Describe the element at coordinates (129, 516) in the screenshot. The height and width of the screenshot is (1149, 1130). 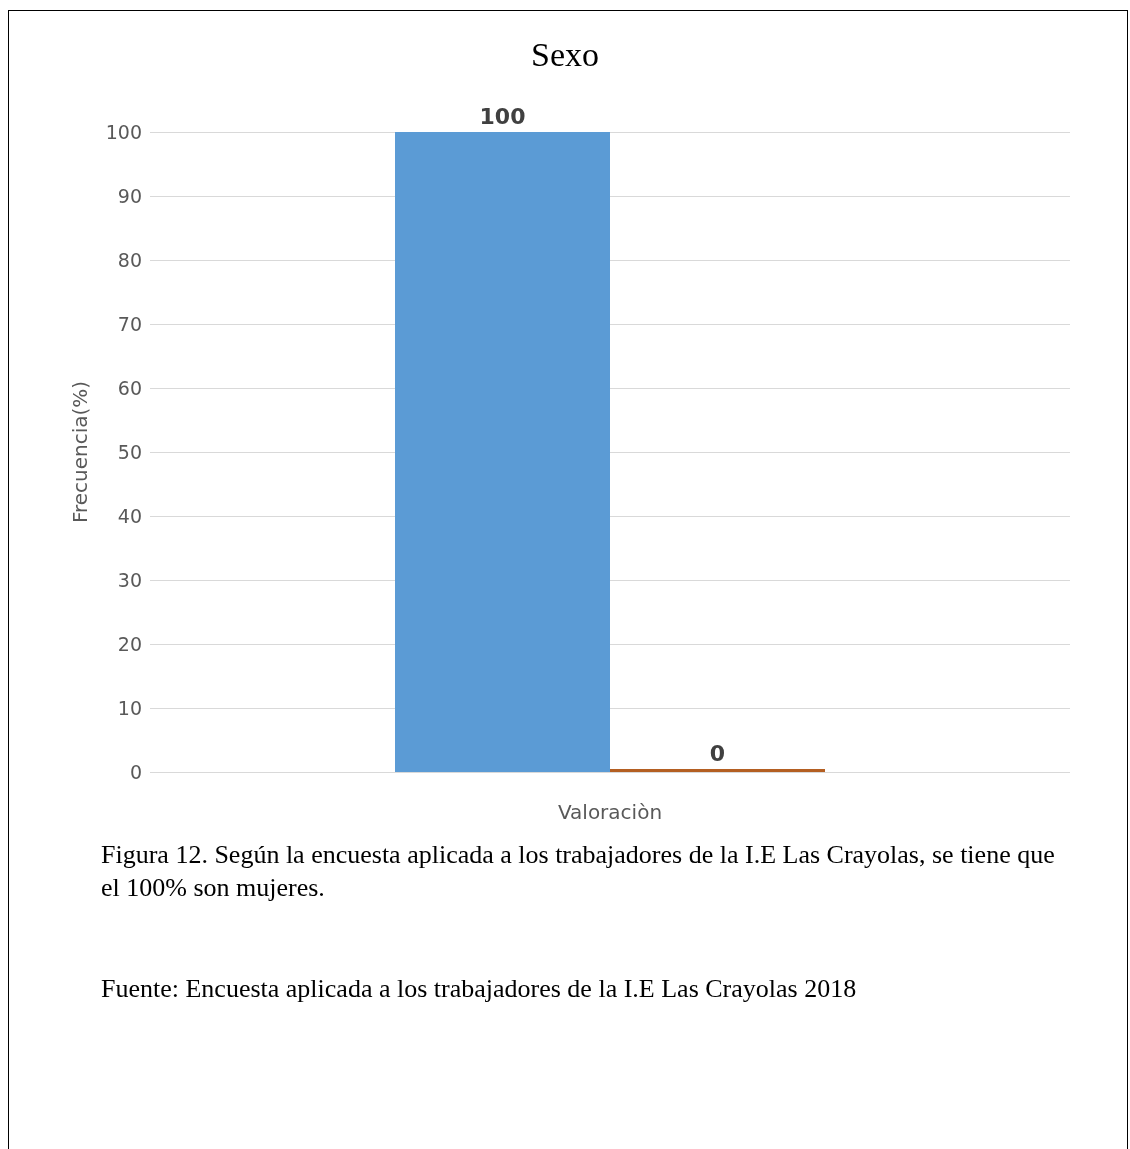
I see `y-tick-label: 40` at that location.